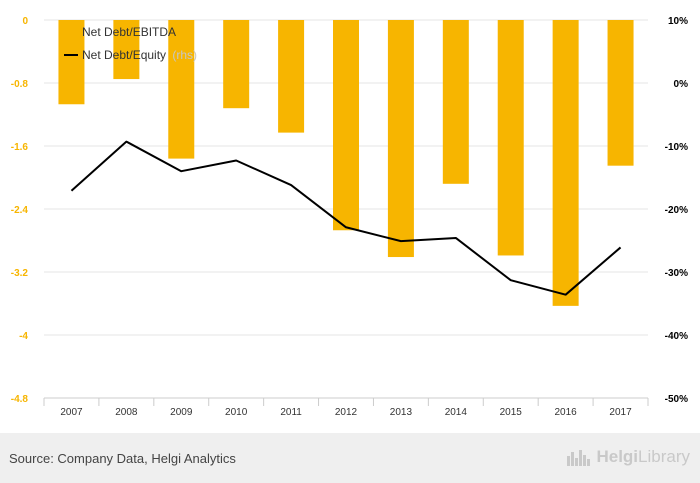 Image resolution: width=700 pixels, height=483 pixels. What do you see at coordinates (664, 456) in the screenshot?
I see `brand-suffix: Library` at bounding box center [664, 456].